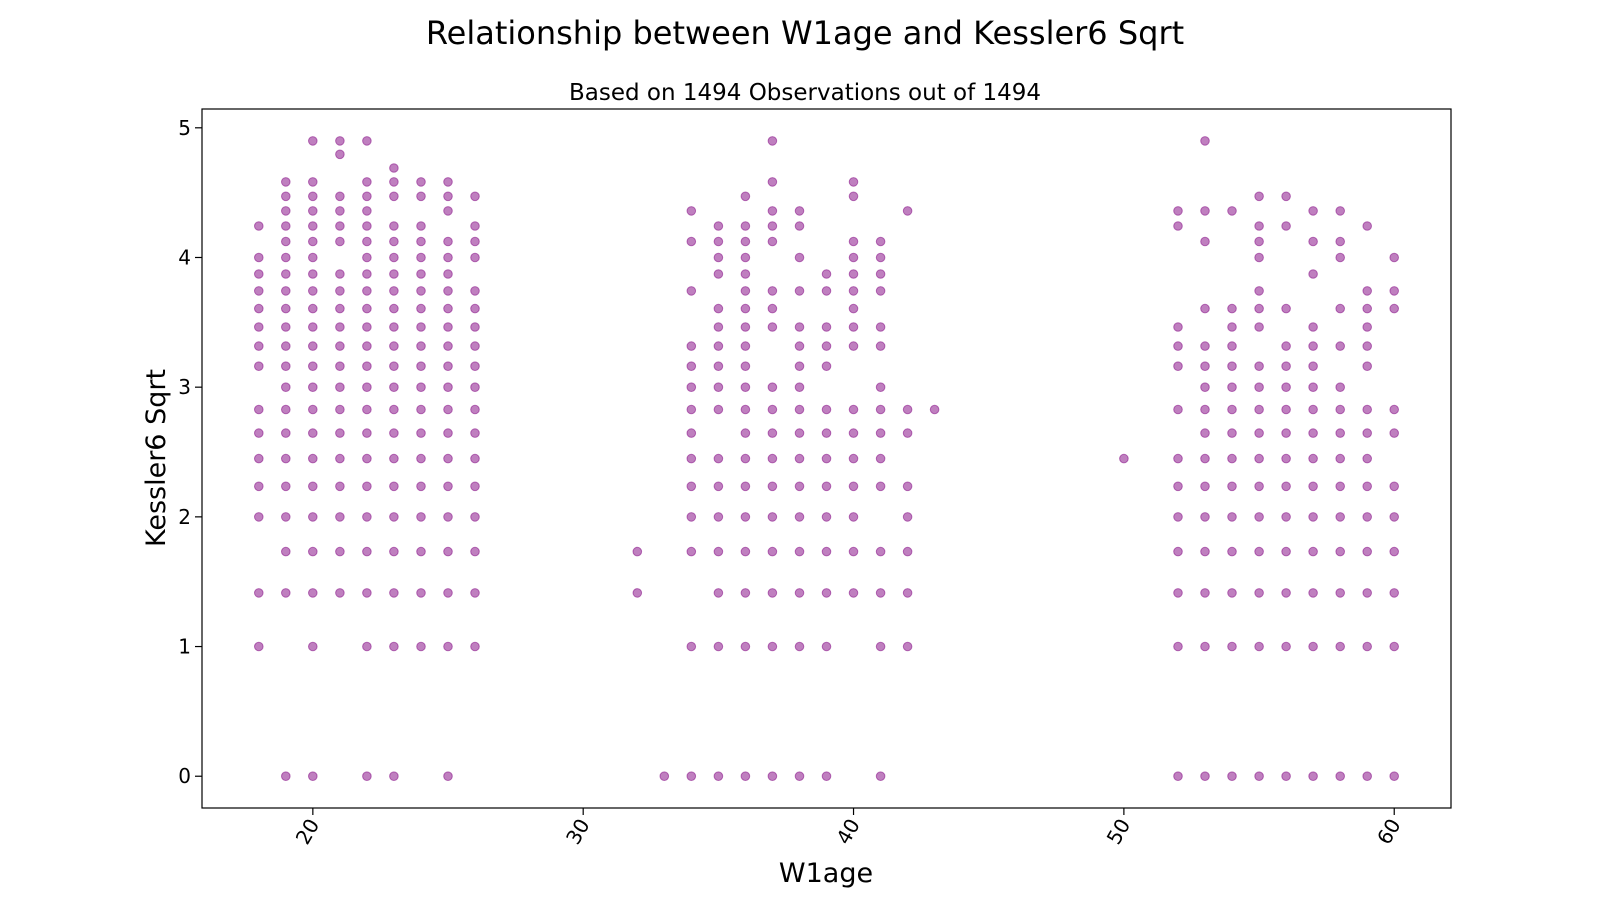 This screenshot has height=900, width=1600. What do you see at coordinates (184, 387) in the screenshot?
I see `y-tick-label: 3` at bounding box center [184, 387].